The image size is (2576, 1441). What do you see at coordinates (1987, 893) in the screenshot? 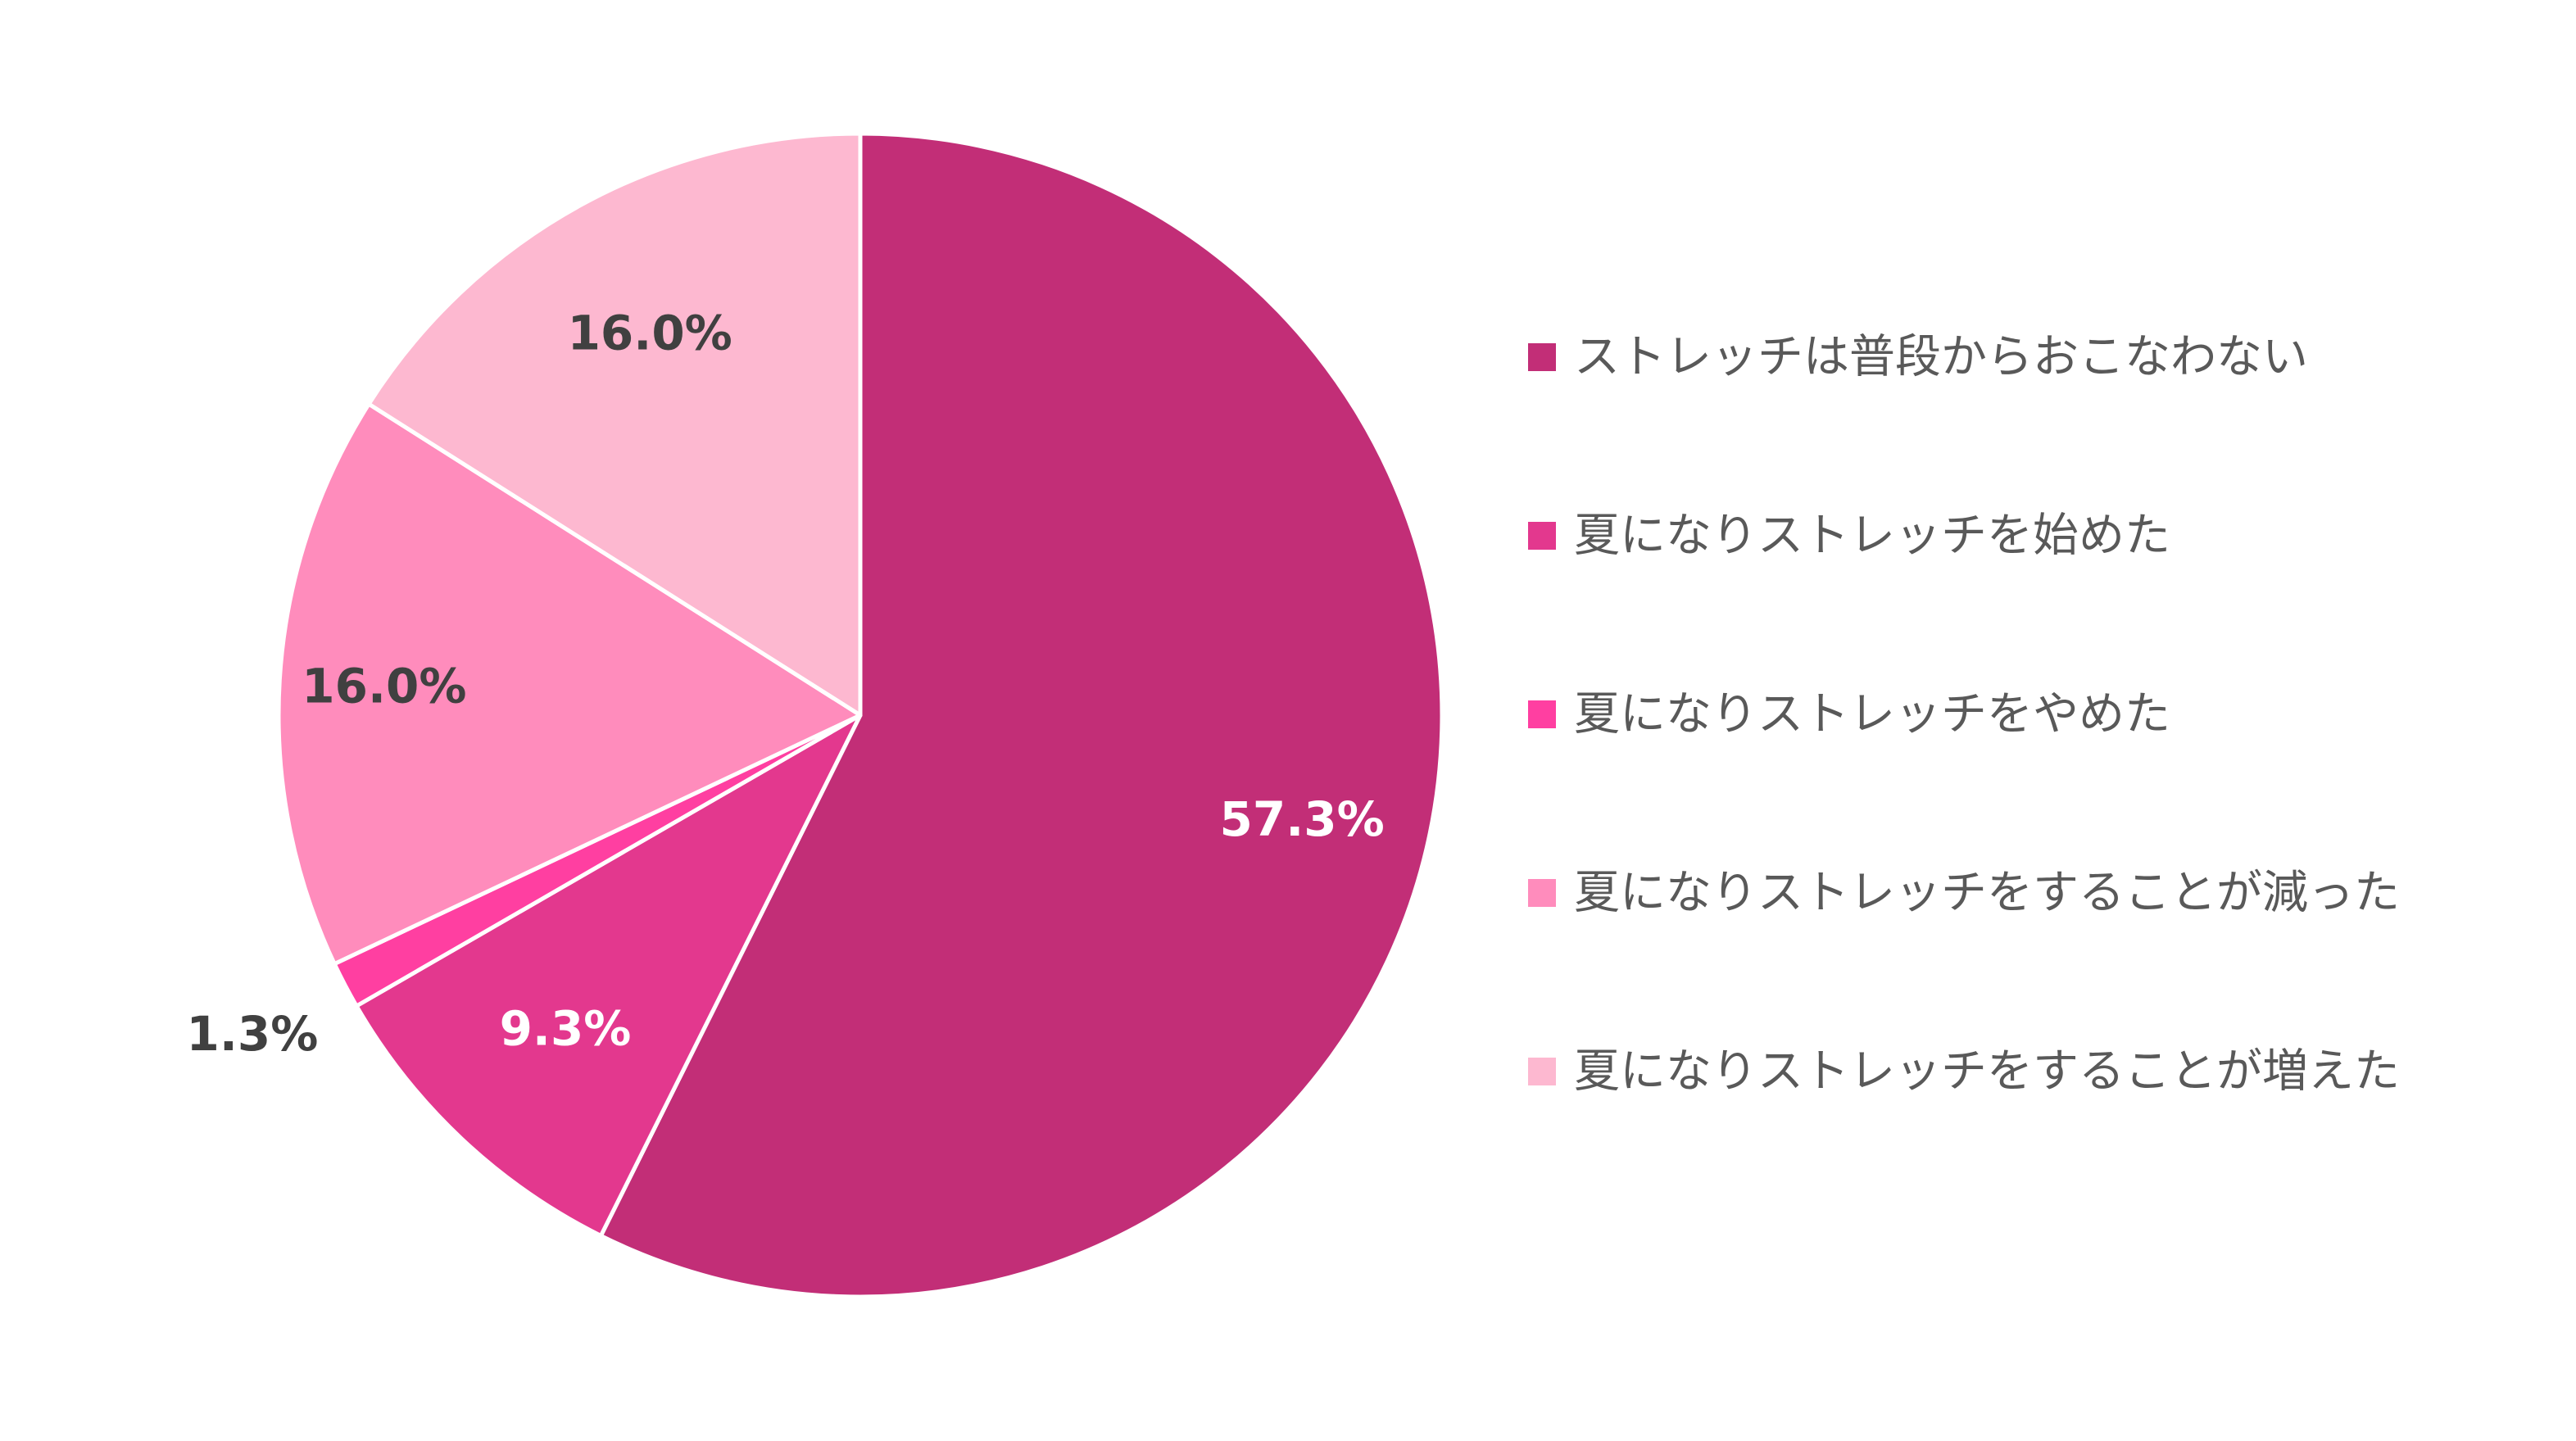
I see `legend-label-4: 夏になりストレッチをすることが減った` at bounding box center [1987, 893].